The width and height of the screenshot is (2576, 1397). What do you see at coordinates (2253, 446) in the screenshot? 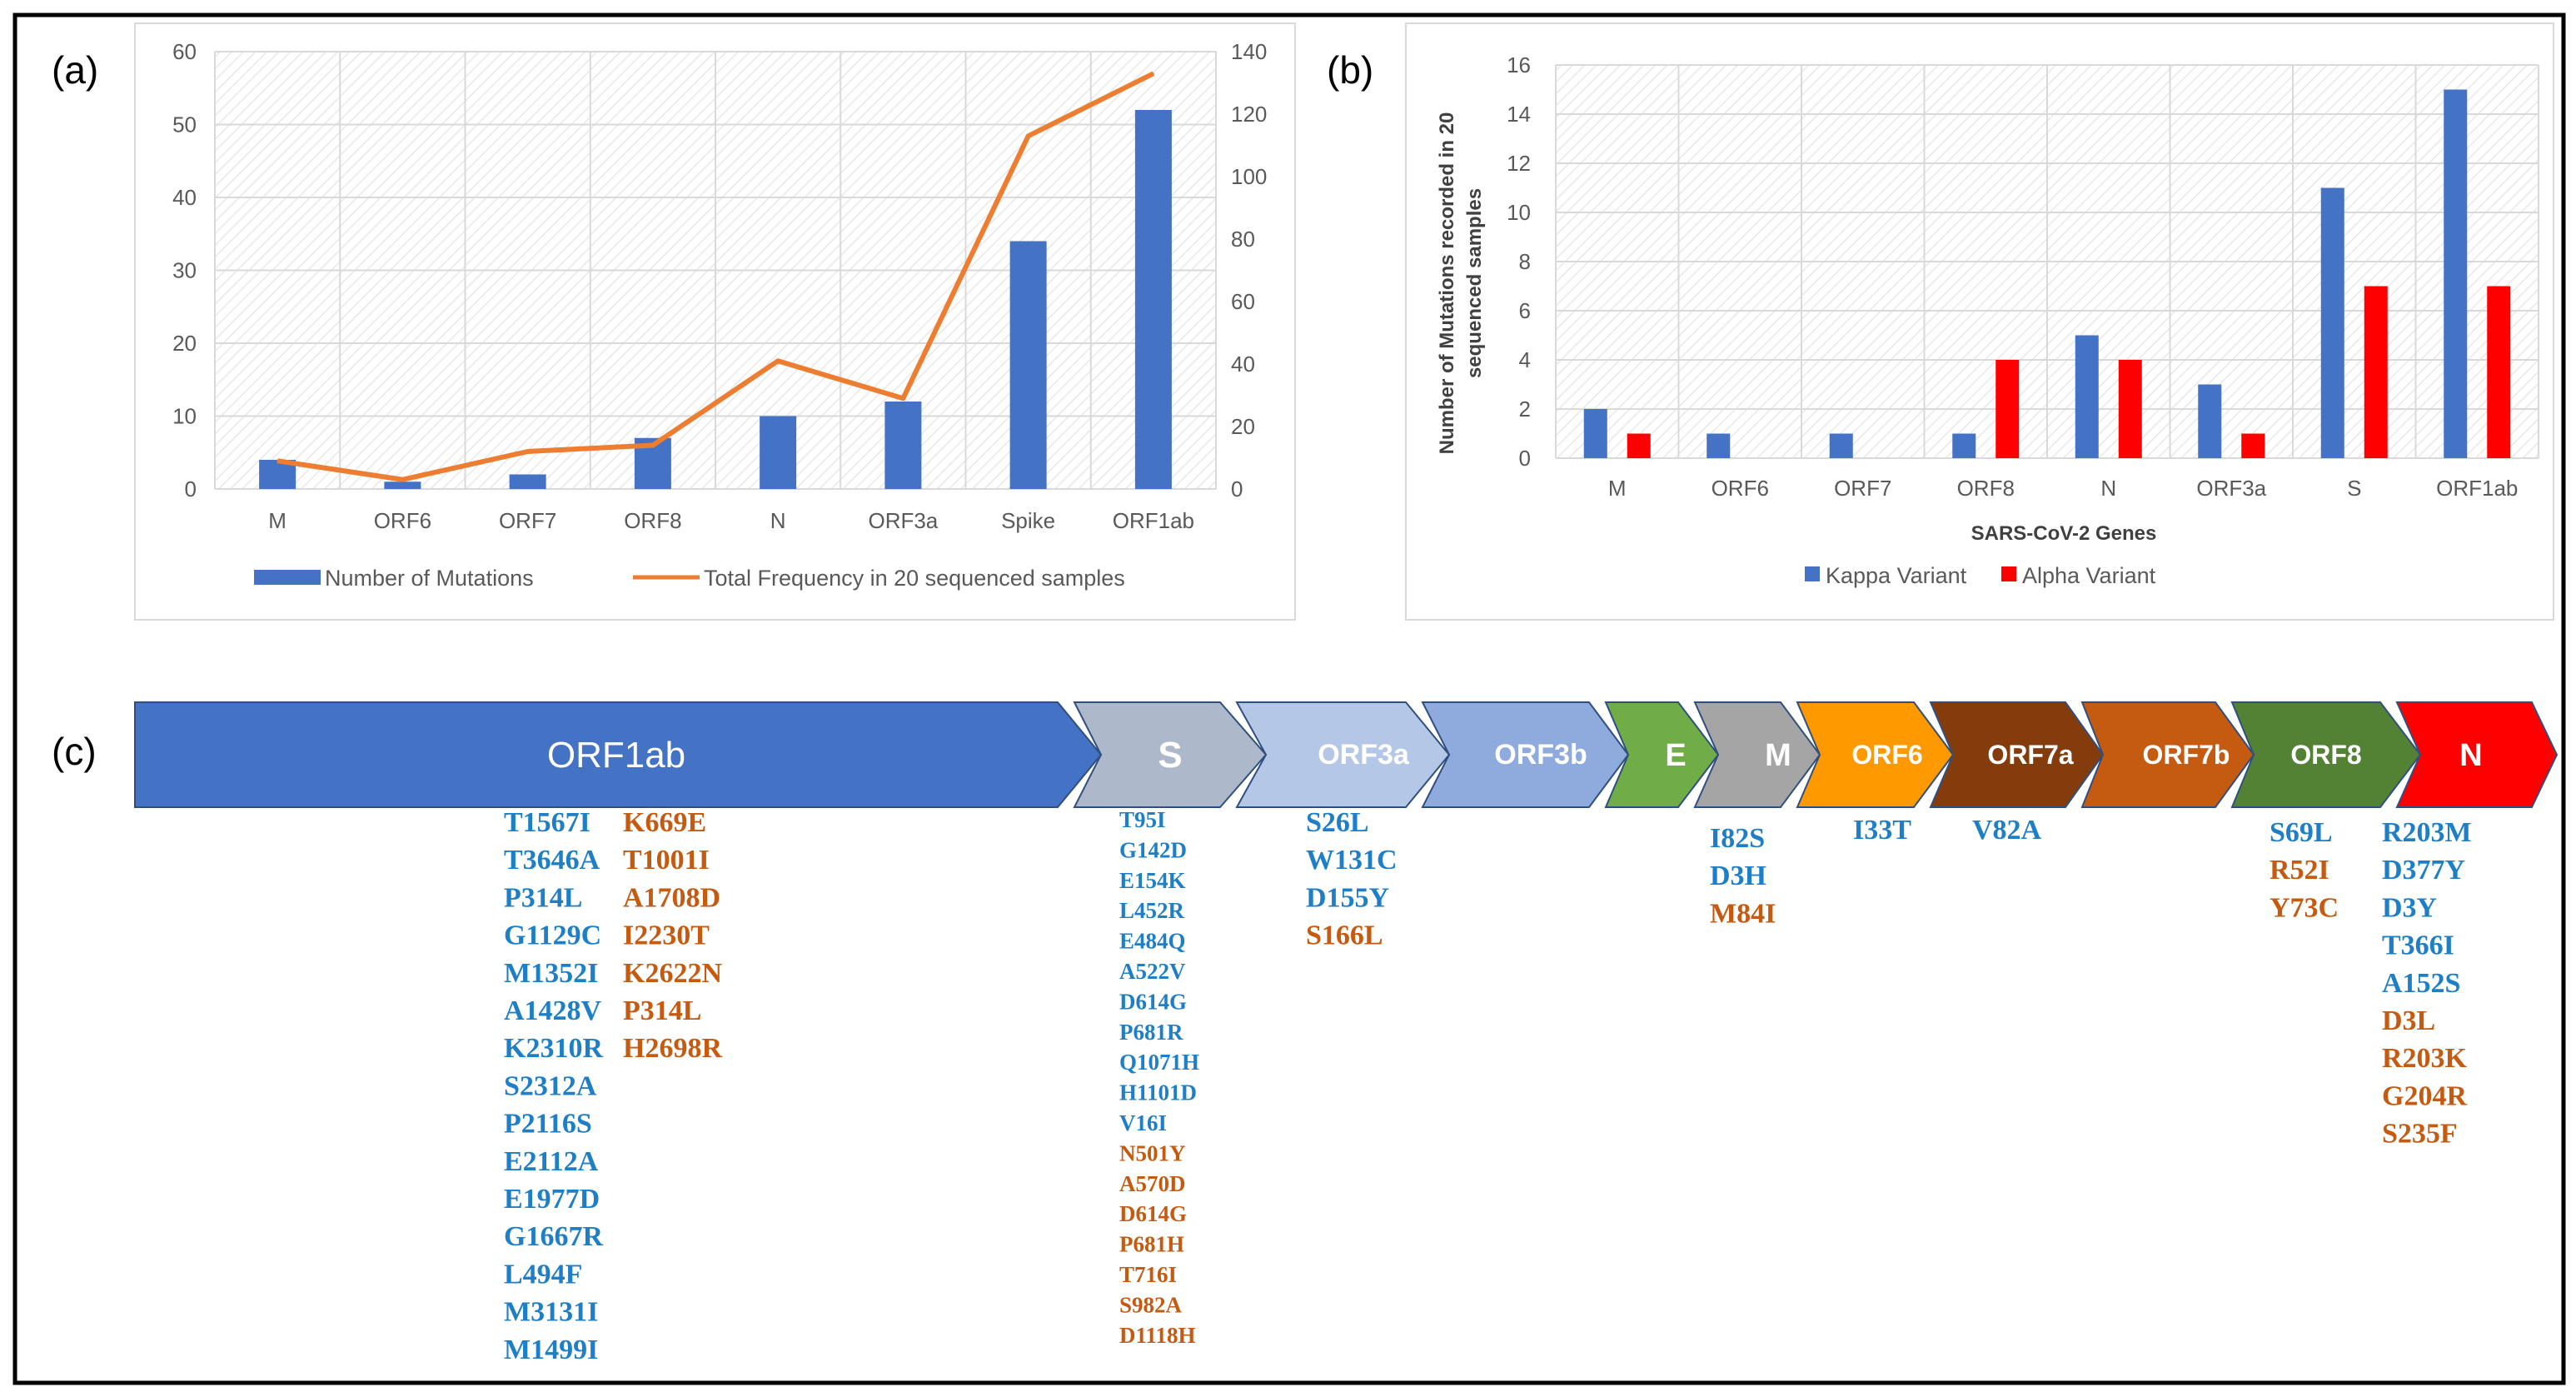
I see `chart-b-bar-alpha-variant-orf3a` at bounding box center [2253, 446].